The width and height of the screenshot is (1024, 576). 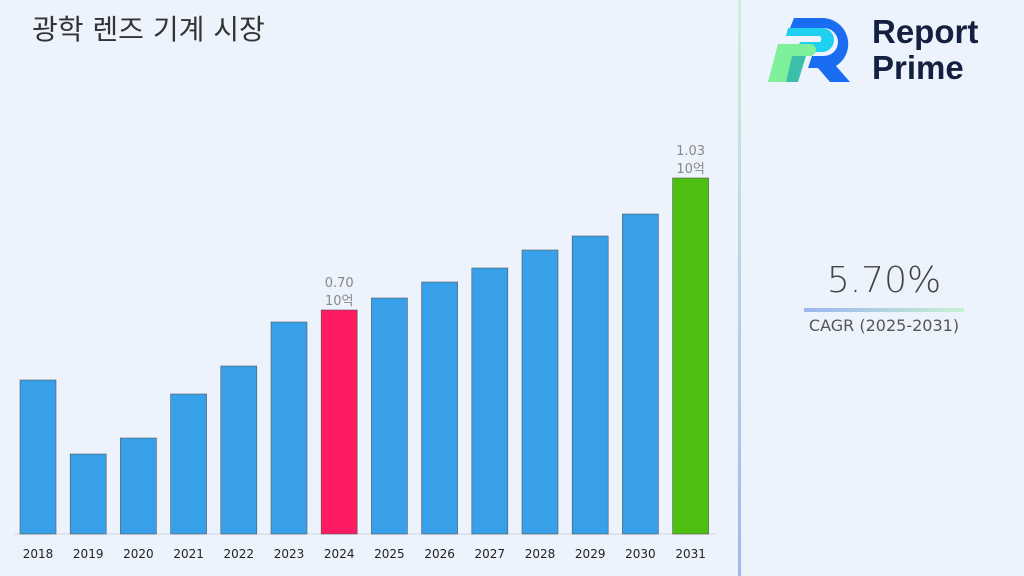 What do you see at coordinates (38, 457) in the screenshot?
I see `bar-2018` at bounding box center [38, 457].